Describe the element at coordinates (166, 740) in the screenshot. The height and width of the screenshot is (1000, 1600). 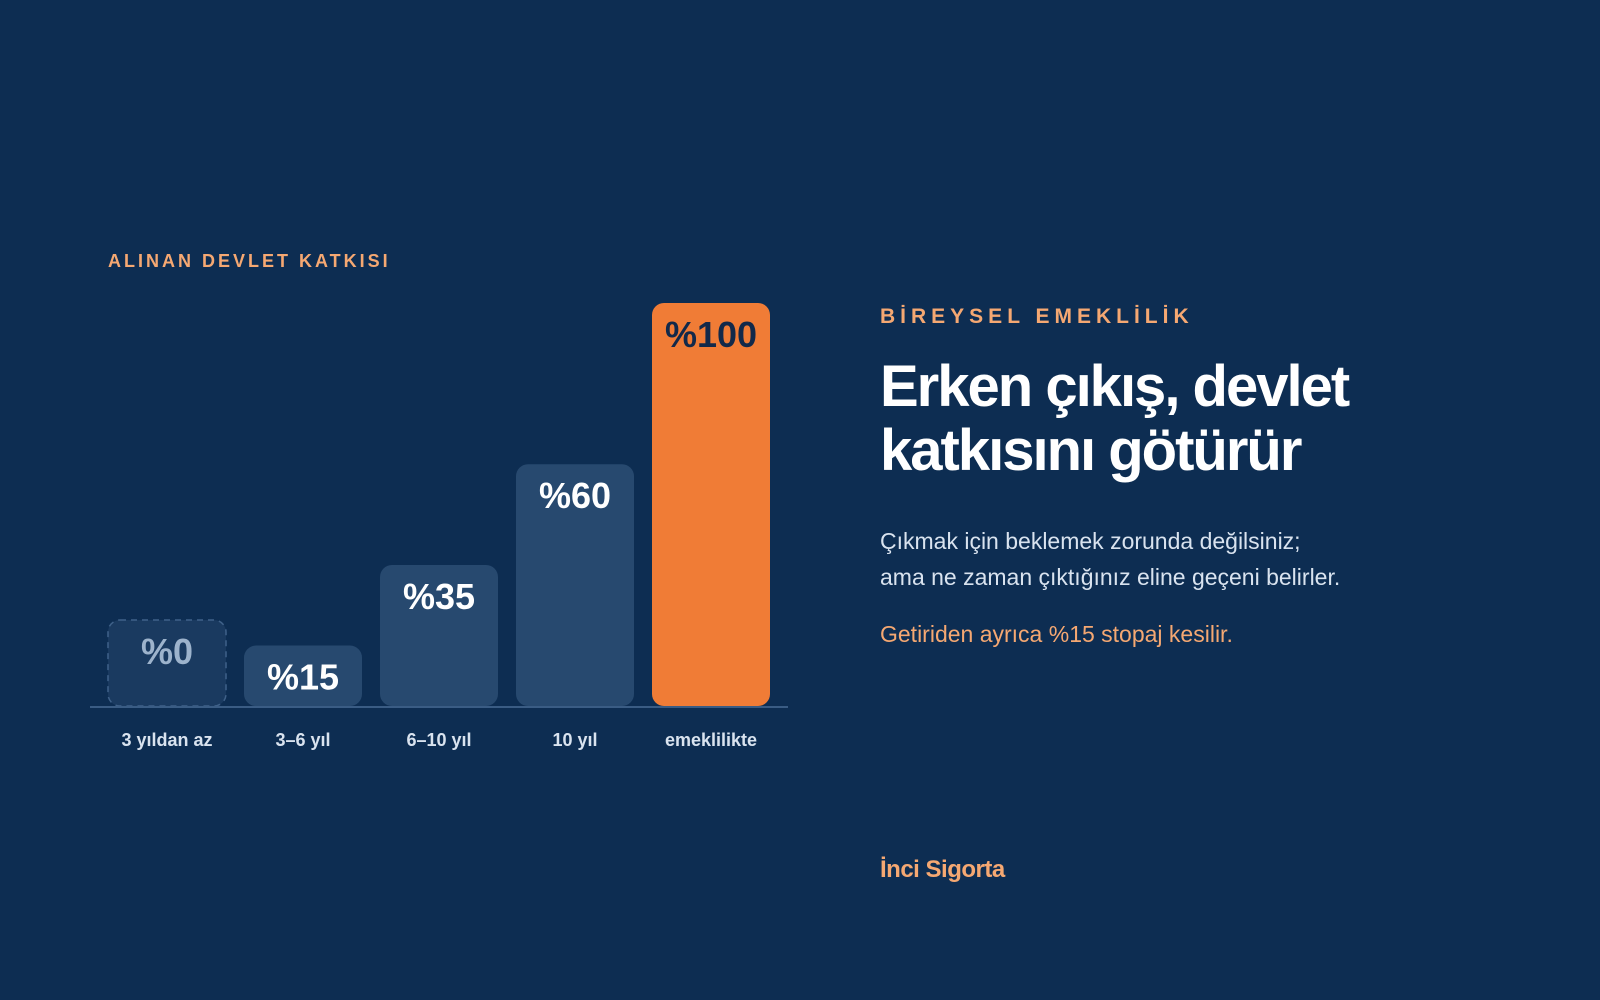
I see `category-label-0: 3 yıldan az` at that location.